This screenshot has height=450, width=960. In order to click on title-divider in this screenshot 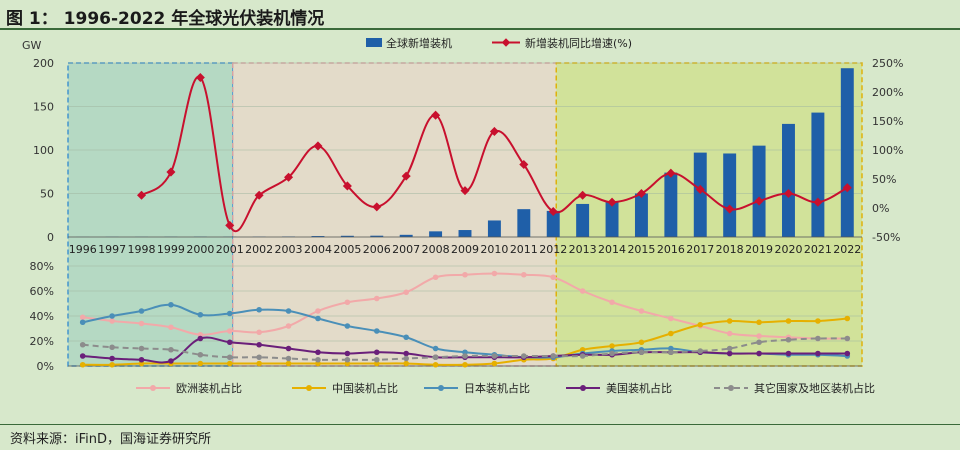, I will do `click(480, 29)`.